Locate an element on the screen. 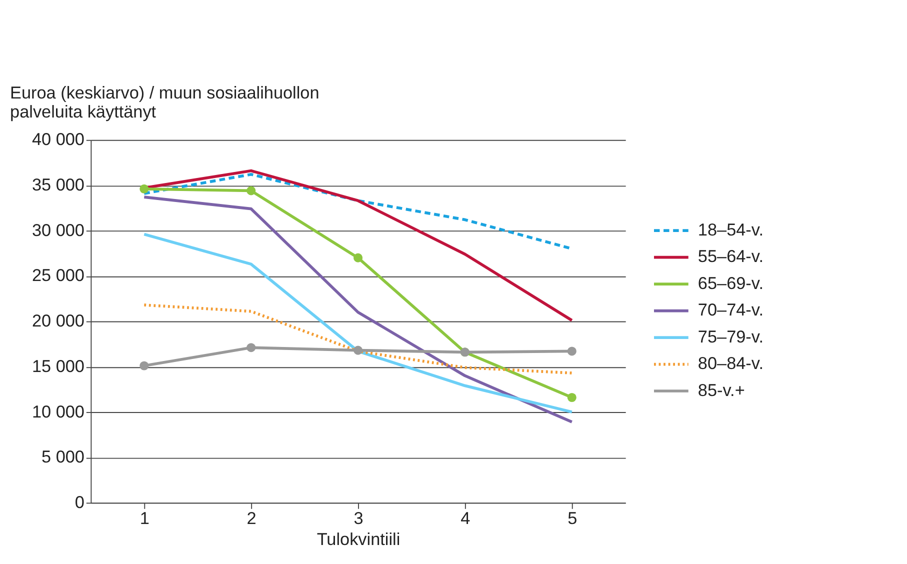  y-tick-label: 5 000 is located at coordinates (63, 456).